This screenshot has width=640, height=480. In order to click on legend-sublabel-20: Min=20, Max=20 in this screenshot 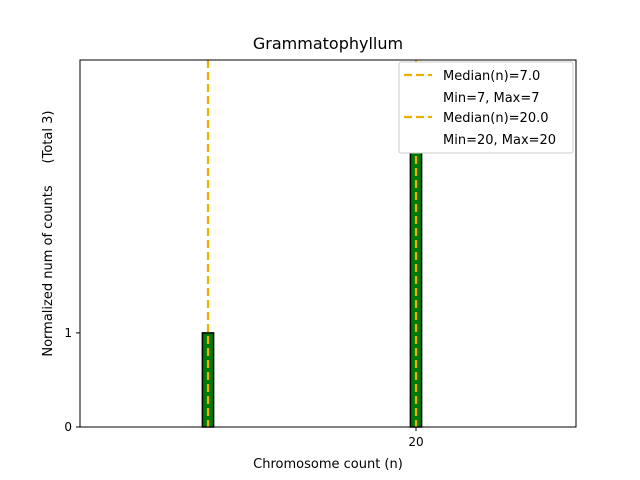, I will do `click(499, 140)`.